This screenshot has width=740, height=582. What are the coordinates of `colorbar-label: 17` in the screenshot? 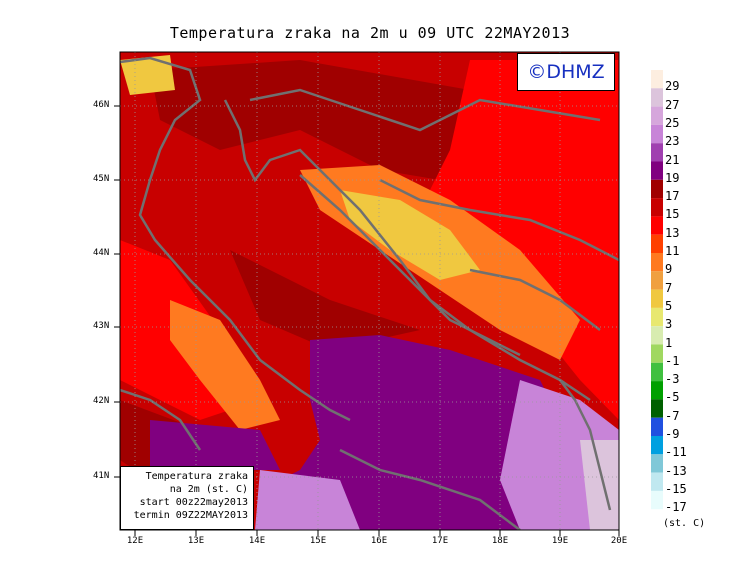 It's located at (672, 196).